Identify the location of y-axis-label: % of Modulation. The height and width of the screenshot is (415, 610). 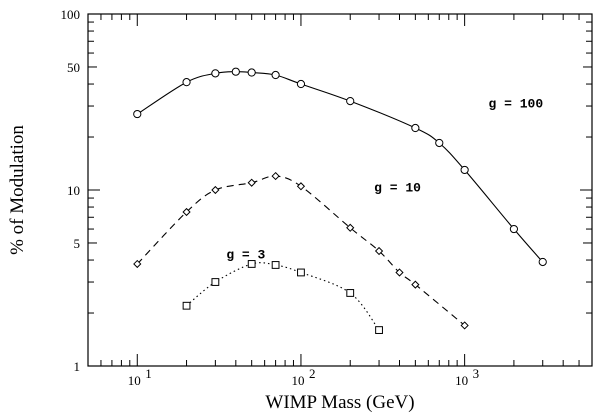
(17, 190).